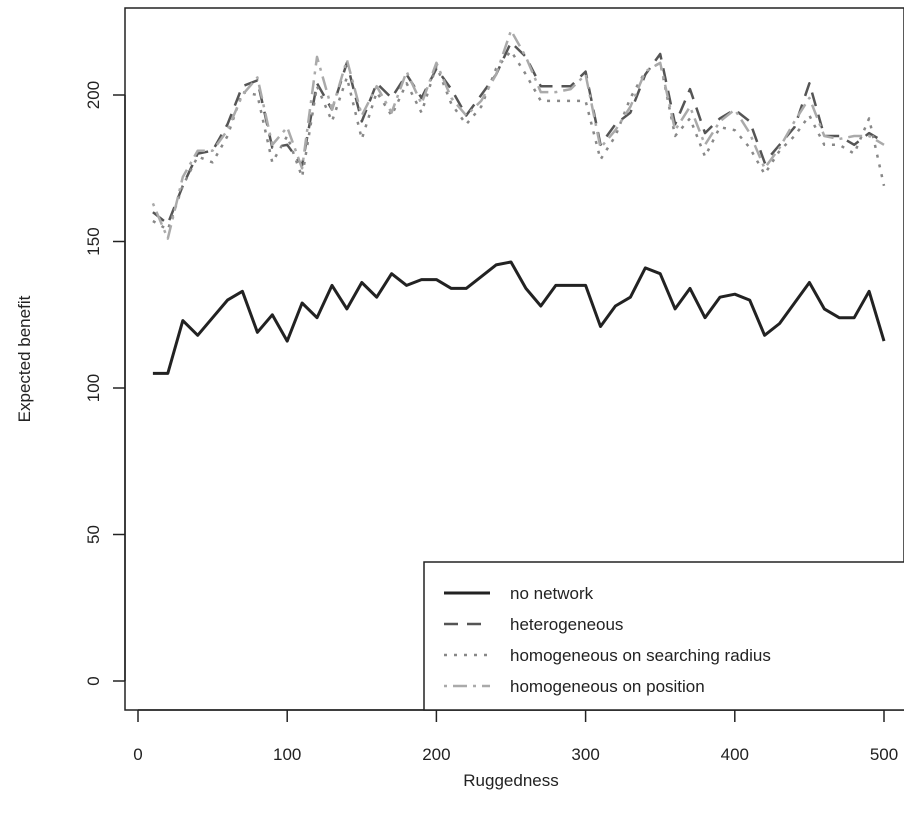 The image size is (904, 827). I want to click on legend-label: no network, so click(552, 593).